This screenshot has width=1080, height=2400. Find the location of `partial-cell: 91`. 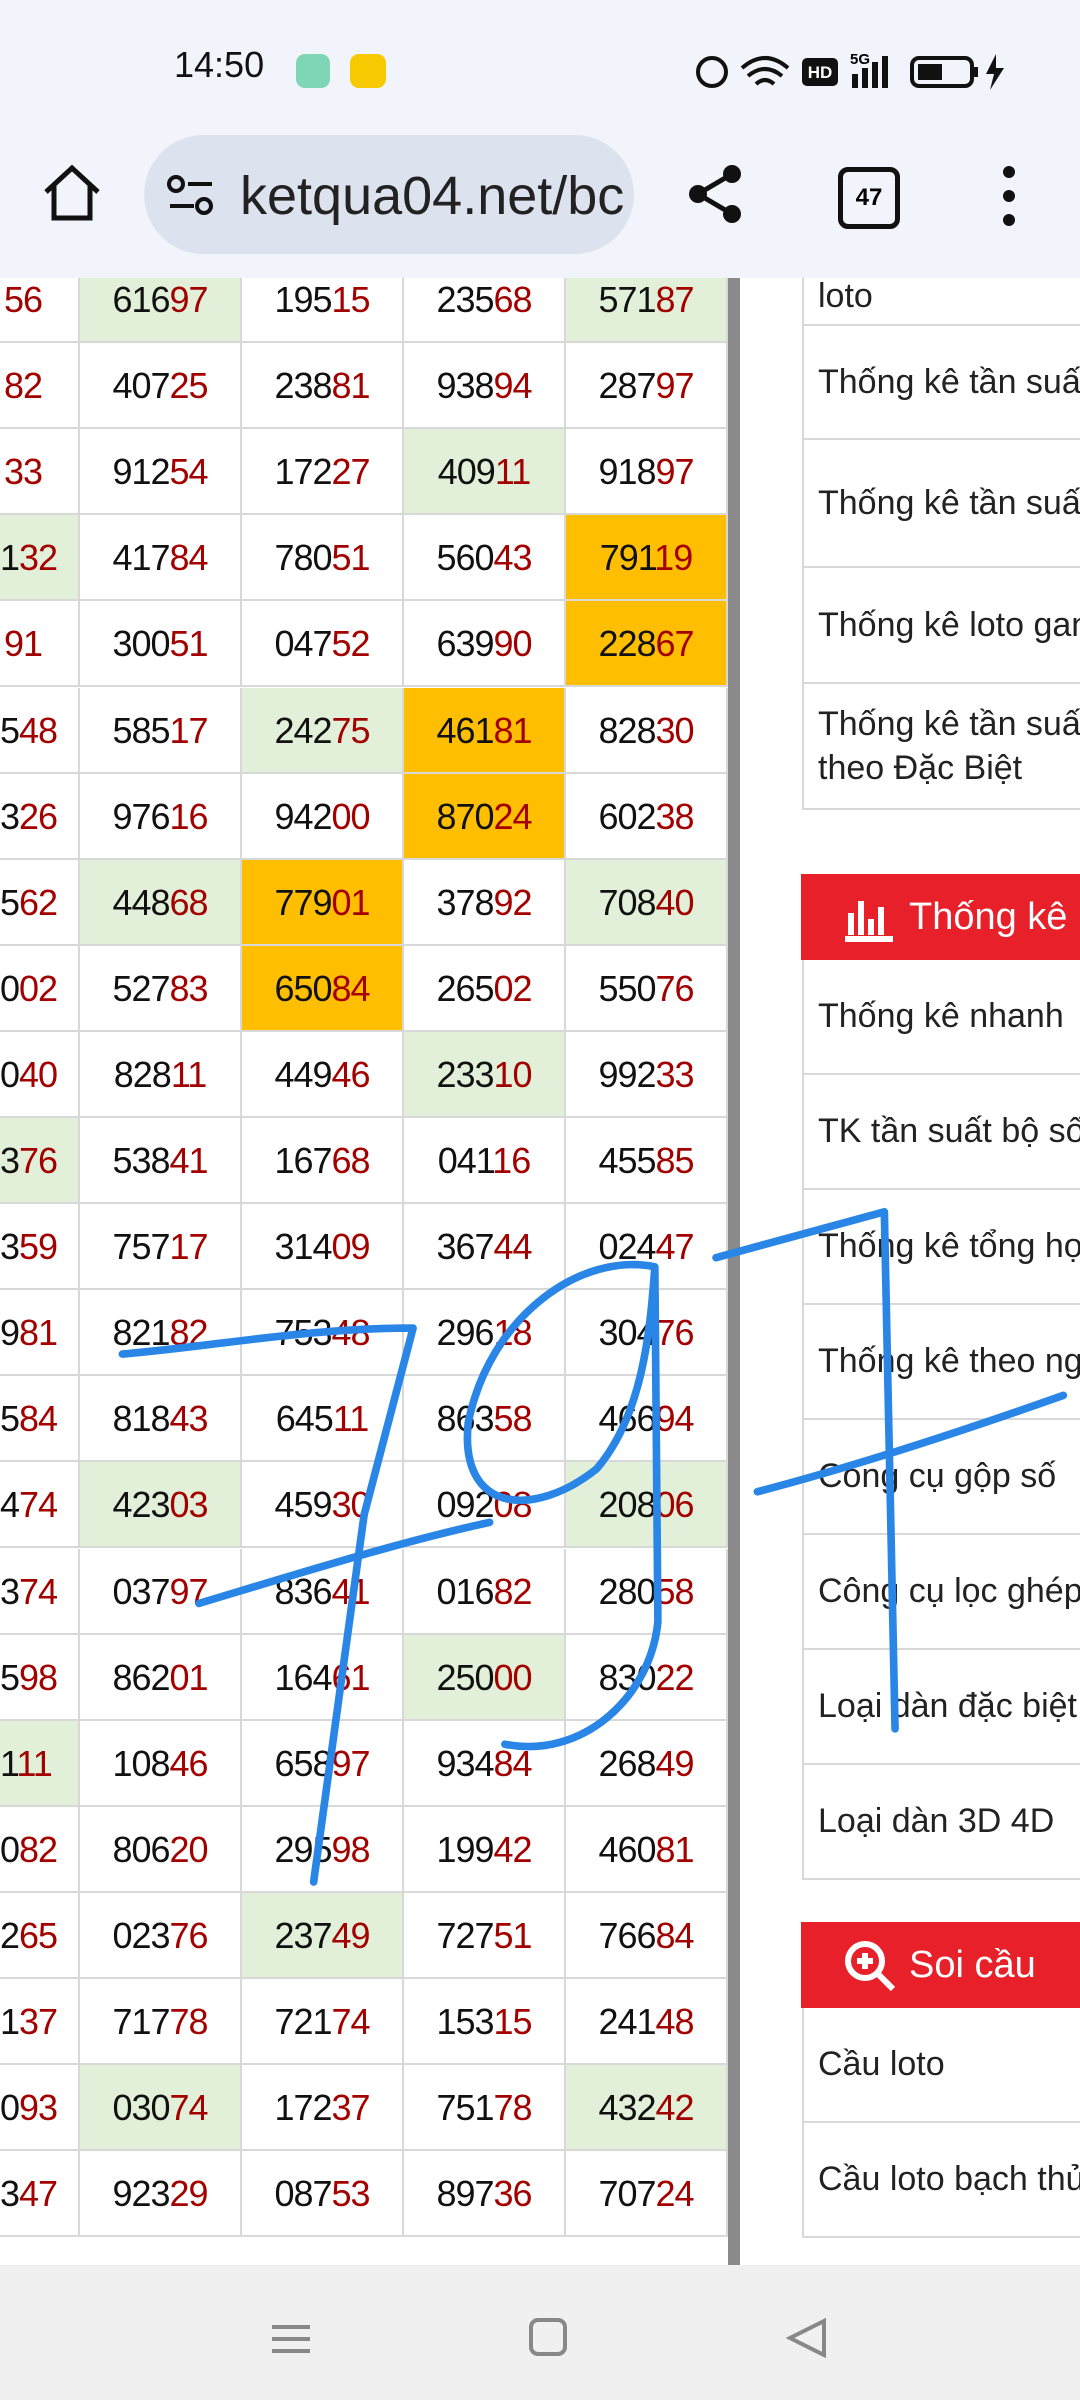

partial-cell: 91 is located at coordinates (40, 644).